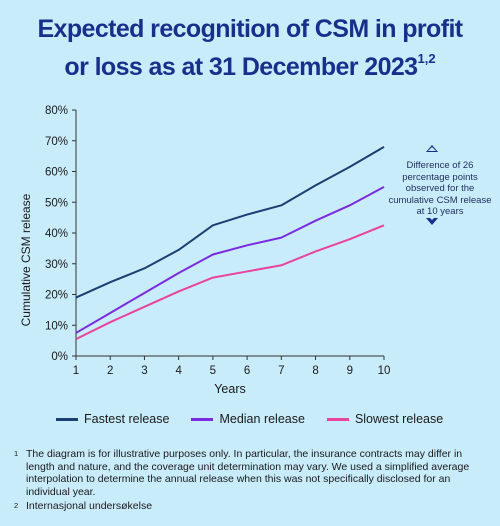  I want to click on x-tick-label: 8, so click(315, 371).